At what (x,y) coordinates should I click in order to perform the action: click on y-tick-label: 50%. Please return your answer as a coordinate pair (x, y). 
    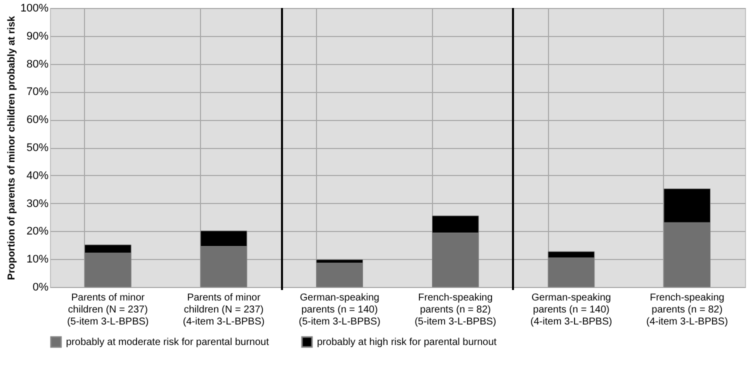
    Looking at the image, I should click on (37, 148).